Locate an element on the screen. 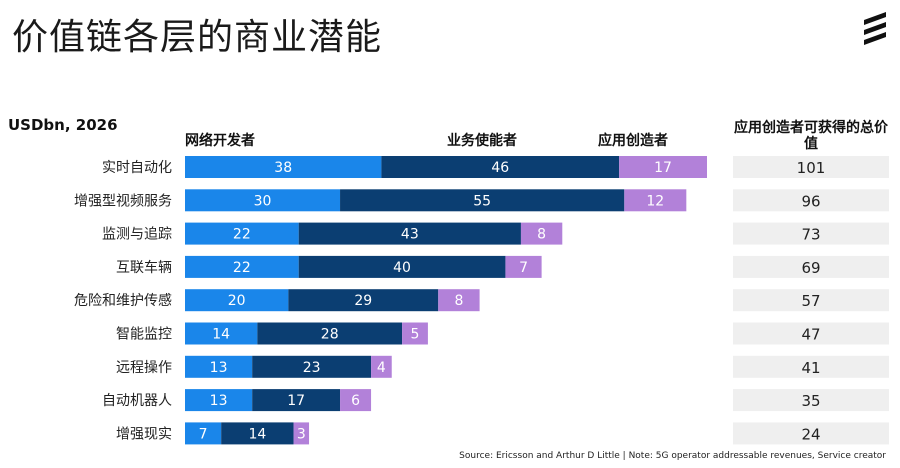 The width and height of the screenshot is (900, 468). bar-value-label: 40 is located at coordinates (402, 268).